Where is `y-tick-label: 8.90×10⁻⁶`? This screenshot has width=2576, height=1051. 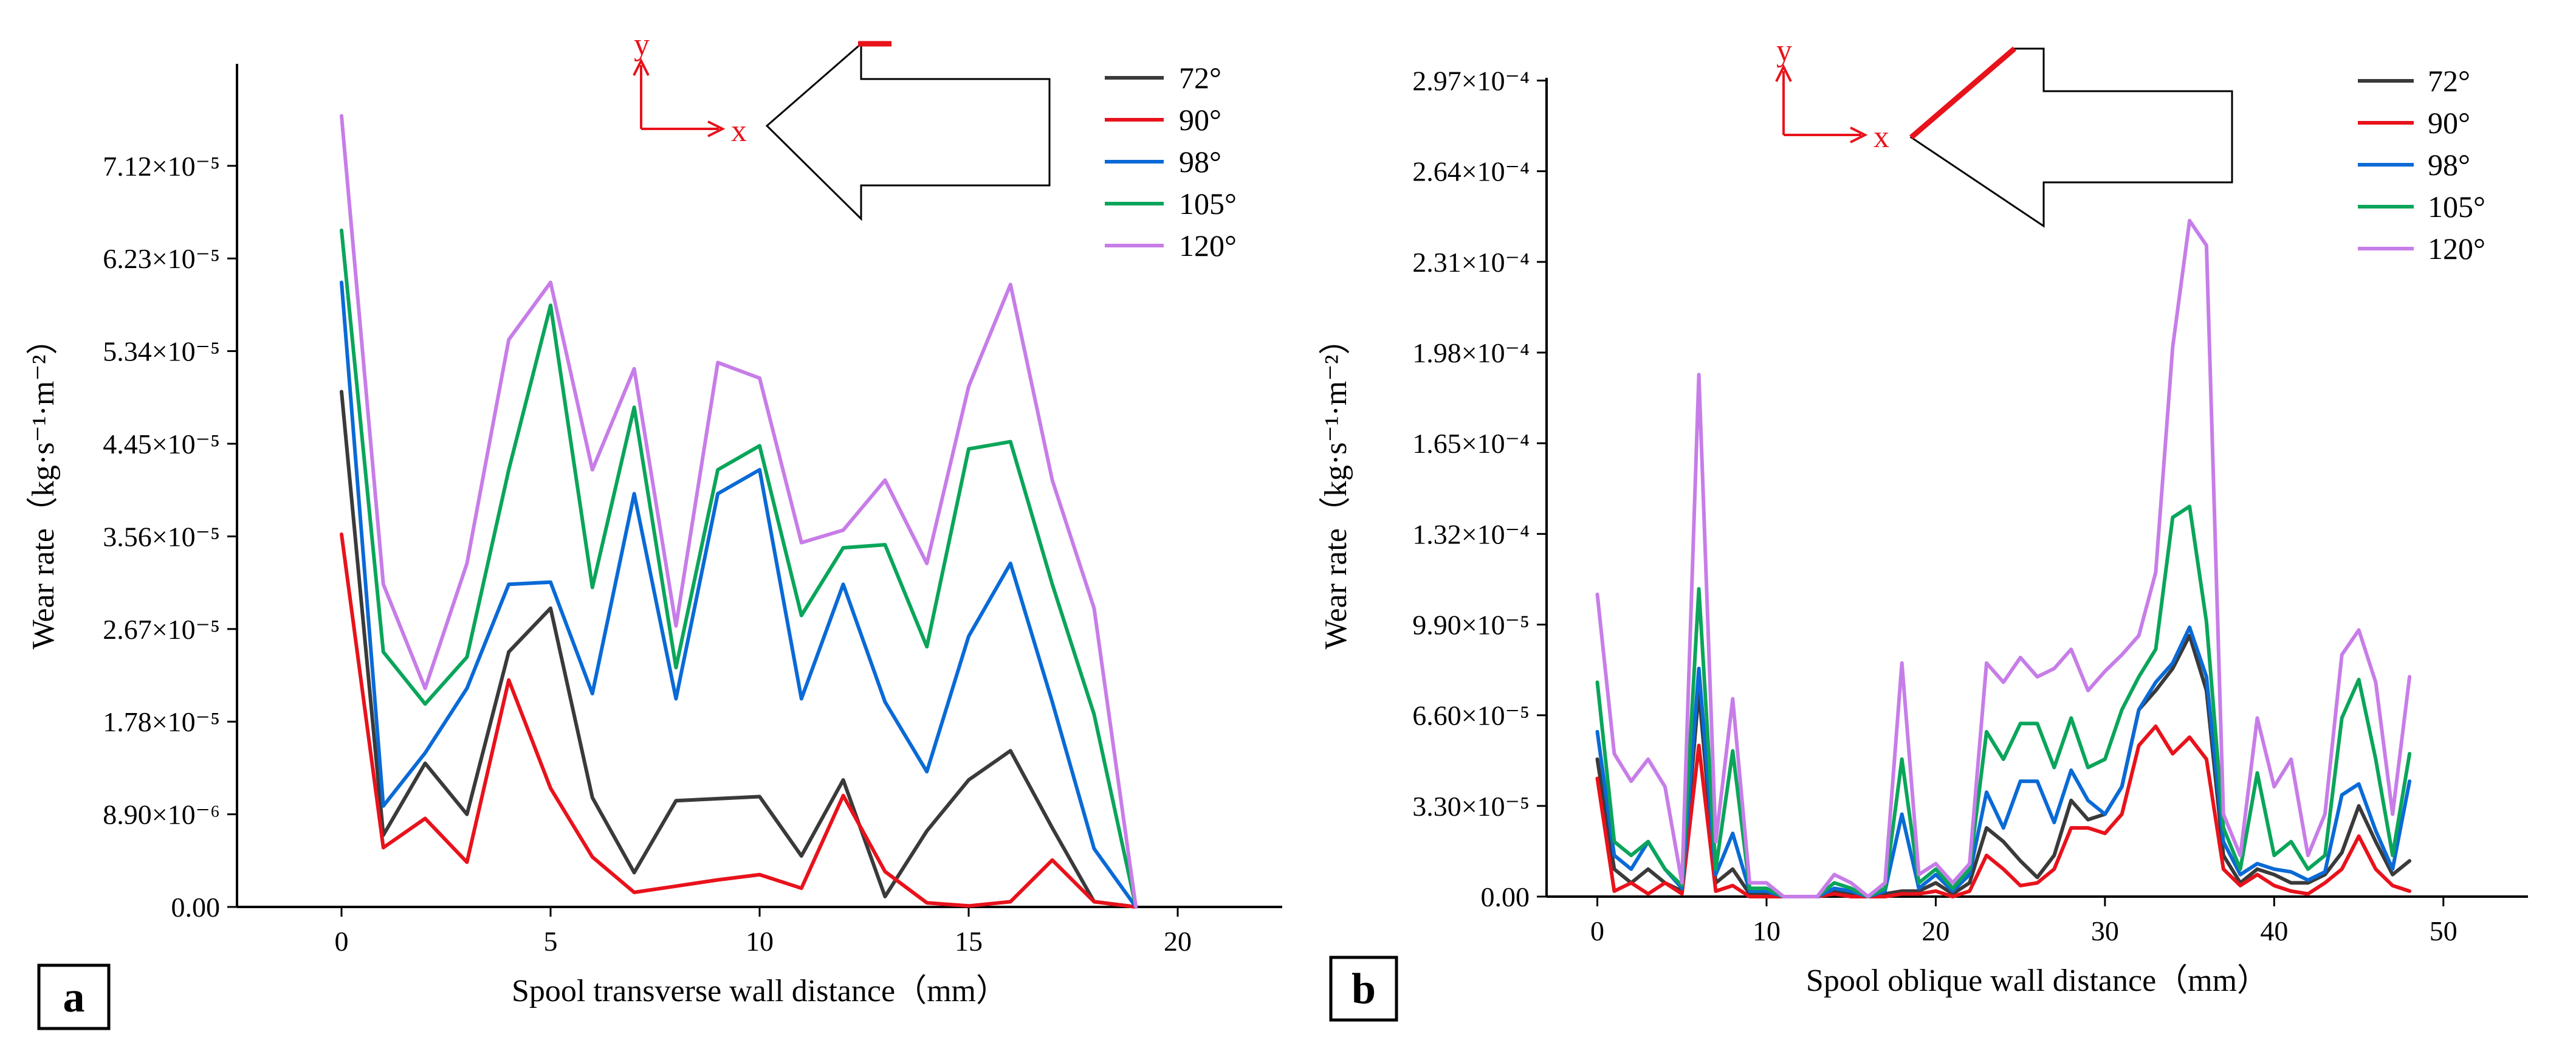 y-tick-label: 8.90×10⁻⁶ is located at coordinates (161, 814).